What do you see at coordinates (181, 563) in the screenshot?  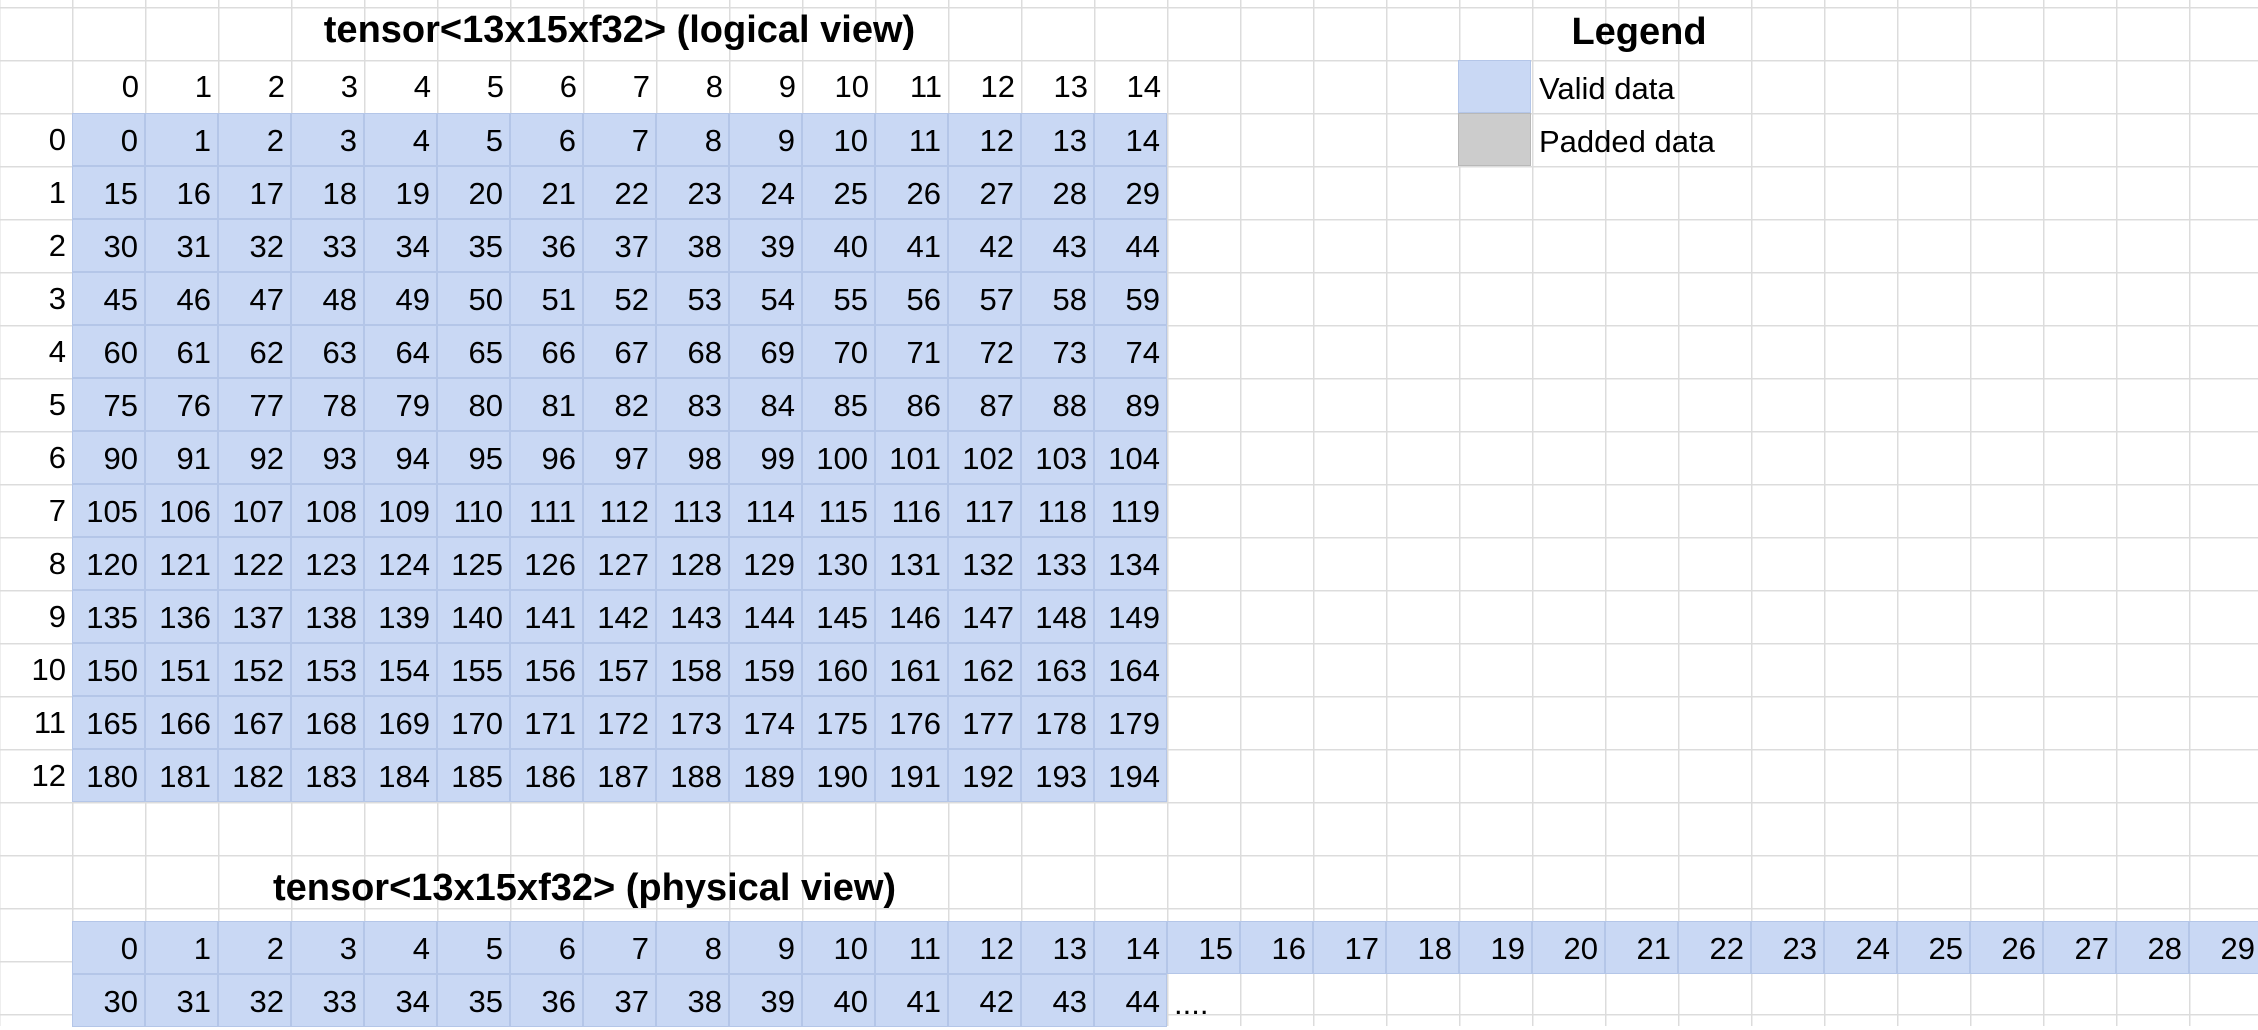 I see `logical-cell: 121` at bounding box center [181, 563].